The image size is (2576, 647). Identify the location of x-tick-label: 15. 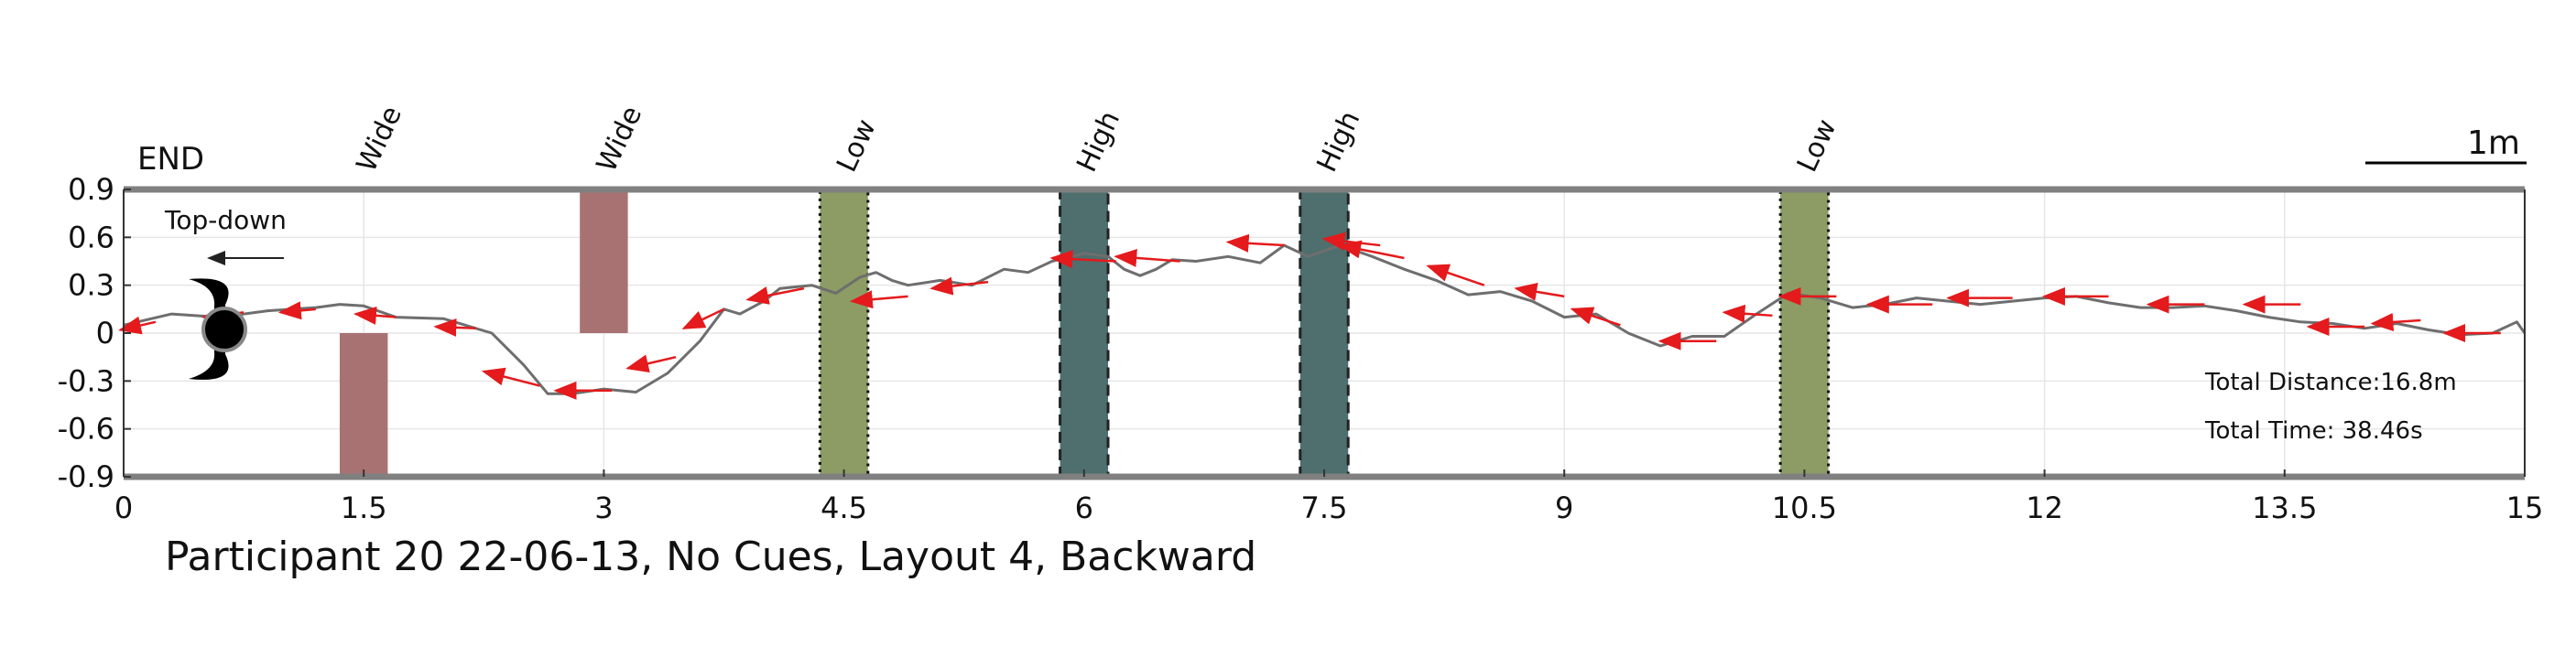
(2525, 508).